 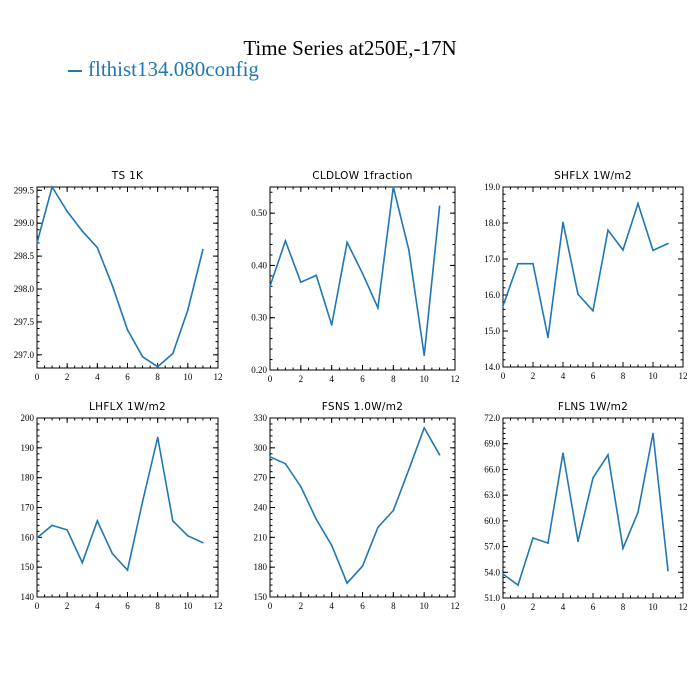 I want to click on panel-title: LHFLX 1W/m2, so click(x=127, y=407).